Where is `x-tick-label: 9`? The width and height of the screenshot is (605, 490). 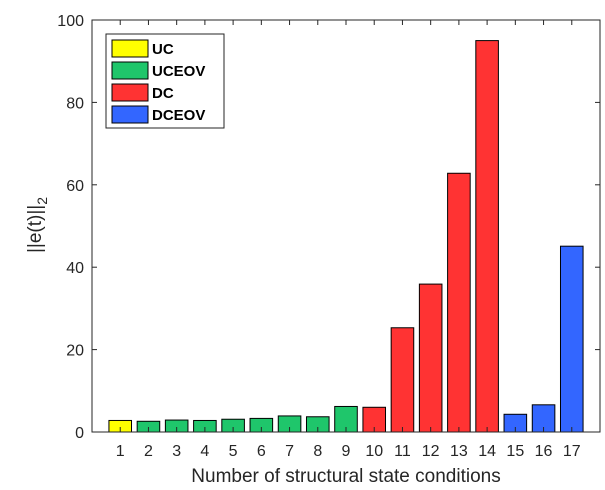 x-tick-label: 9 is located at coordinates (346, 451).